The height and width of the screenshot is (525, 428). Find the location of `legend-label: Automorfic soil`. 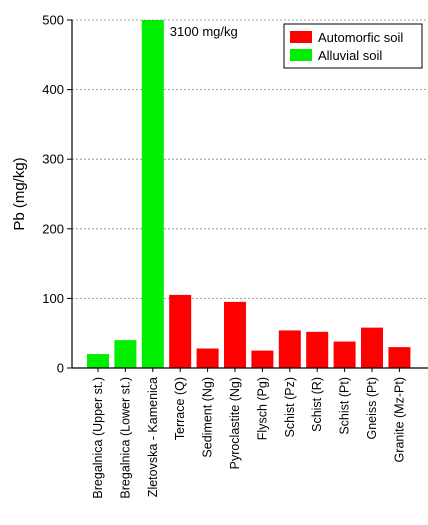

legend-label: Automorfic soil is located at coordinates (360, 37).